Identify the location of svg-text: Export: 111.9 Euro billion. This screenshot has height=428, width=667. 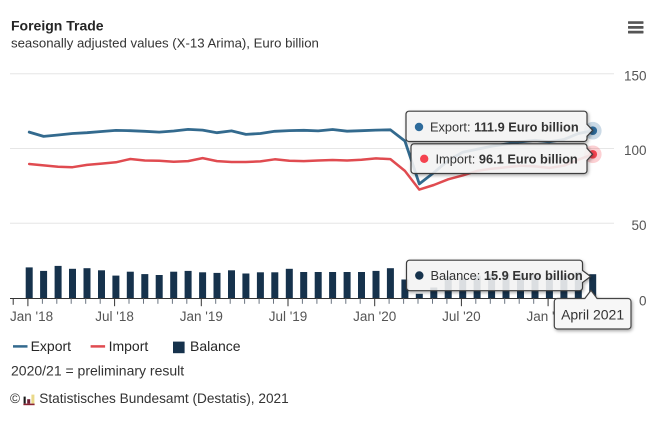
(504, 127).